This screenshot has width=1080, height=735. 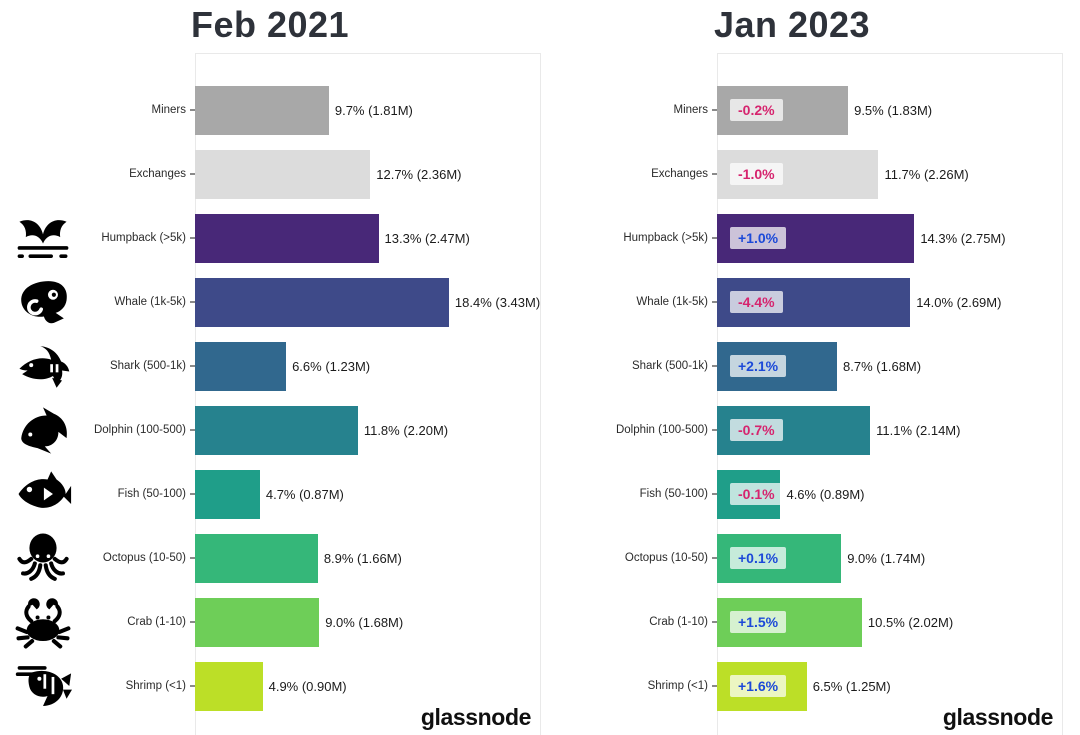 I want to click on delta-badge: -0.1%, so click(x=756, y=494).